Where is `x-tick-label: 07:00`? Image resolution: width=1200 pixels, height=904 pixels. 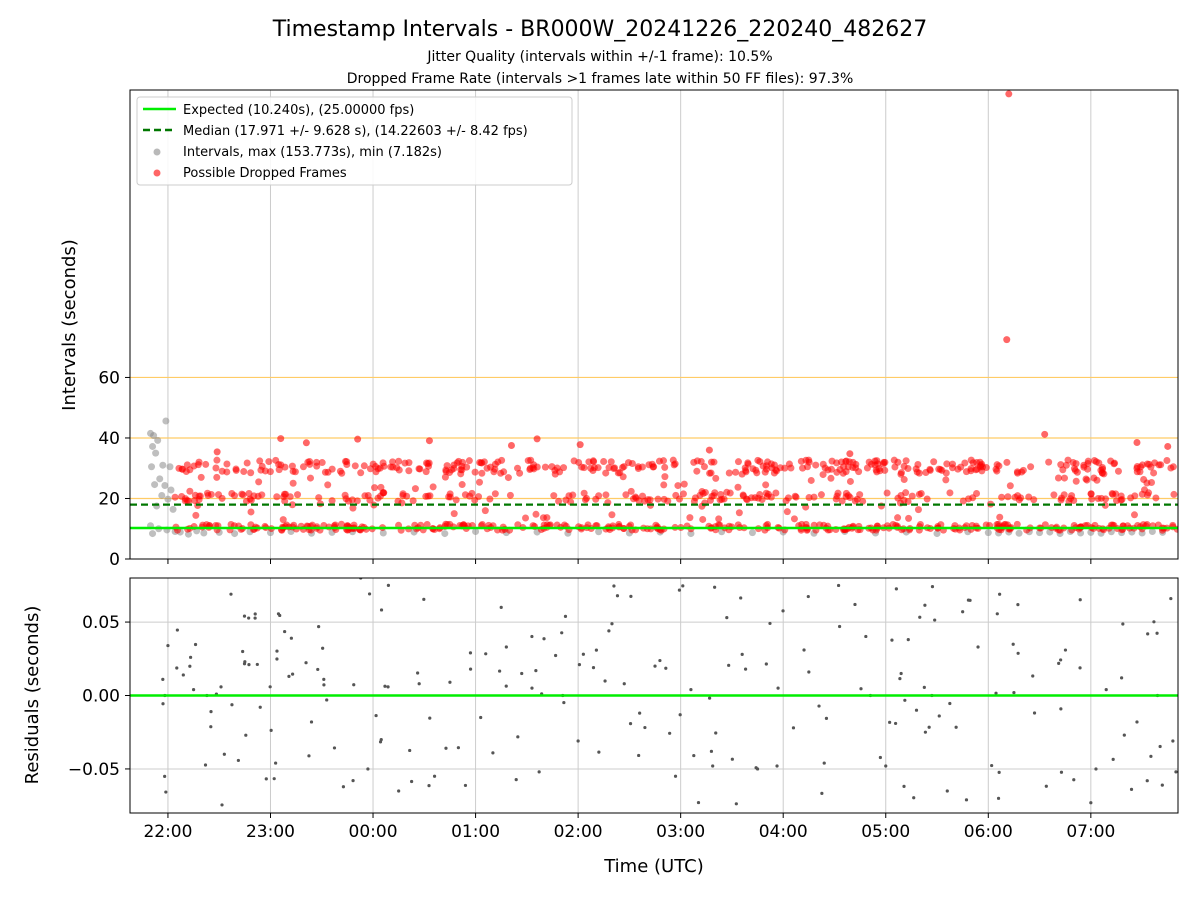 x-tick-label: 07:00 is located at coordinates (1090, 832).